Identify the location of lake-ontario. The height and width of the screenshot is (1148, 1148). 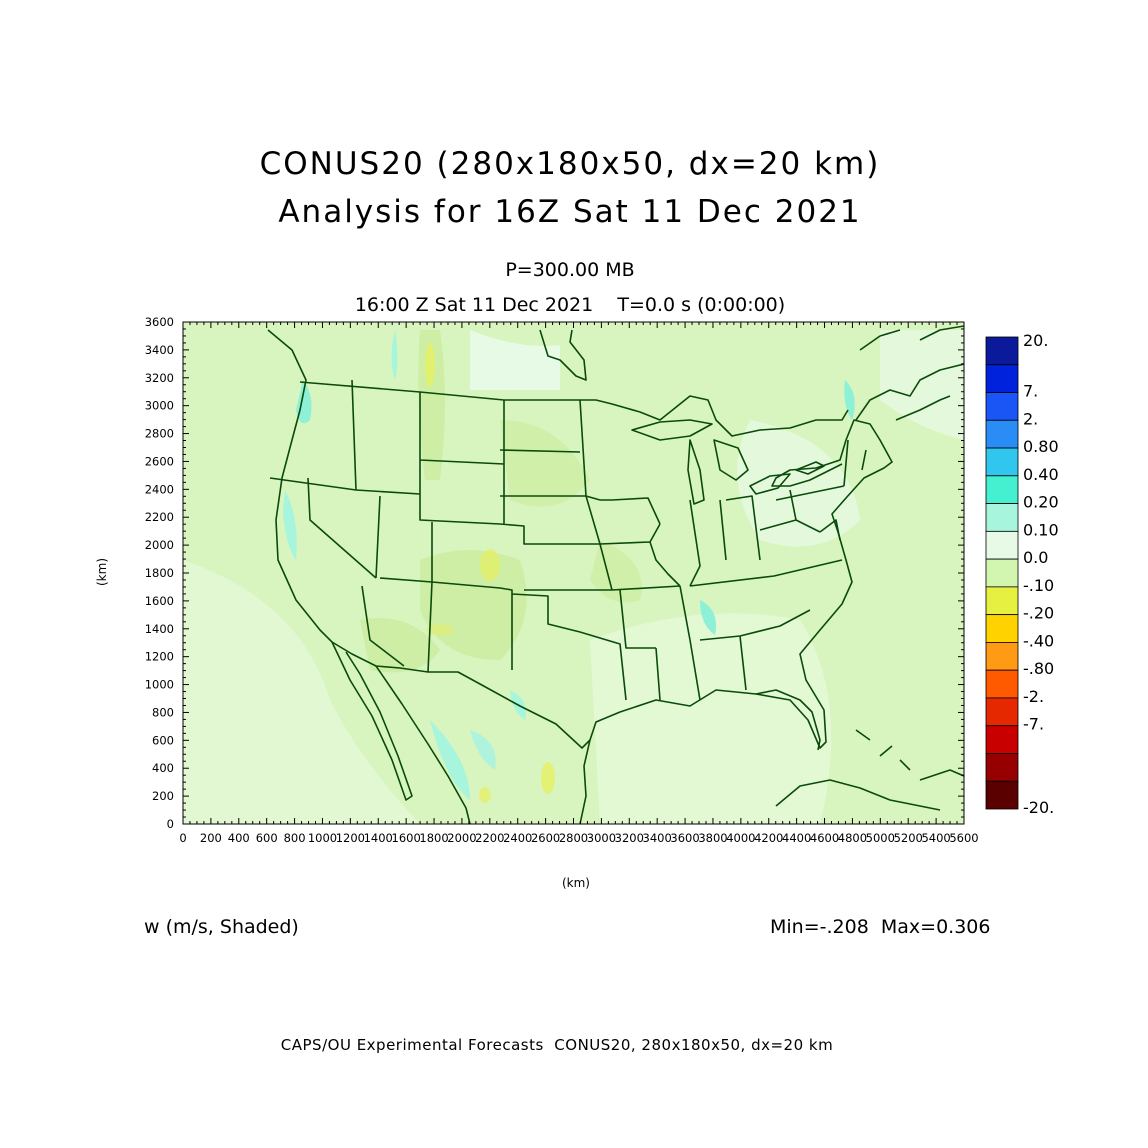
(810, 468).